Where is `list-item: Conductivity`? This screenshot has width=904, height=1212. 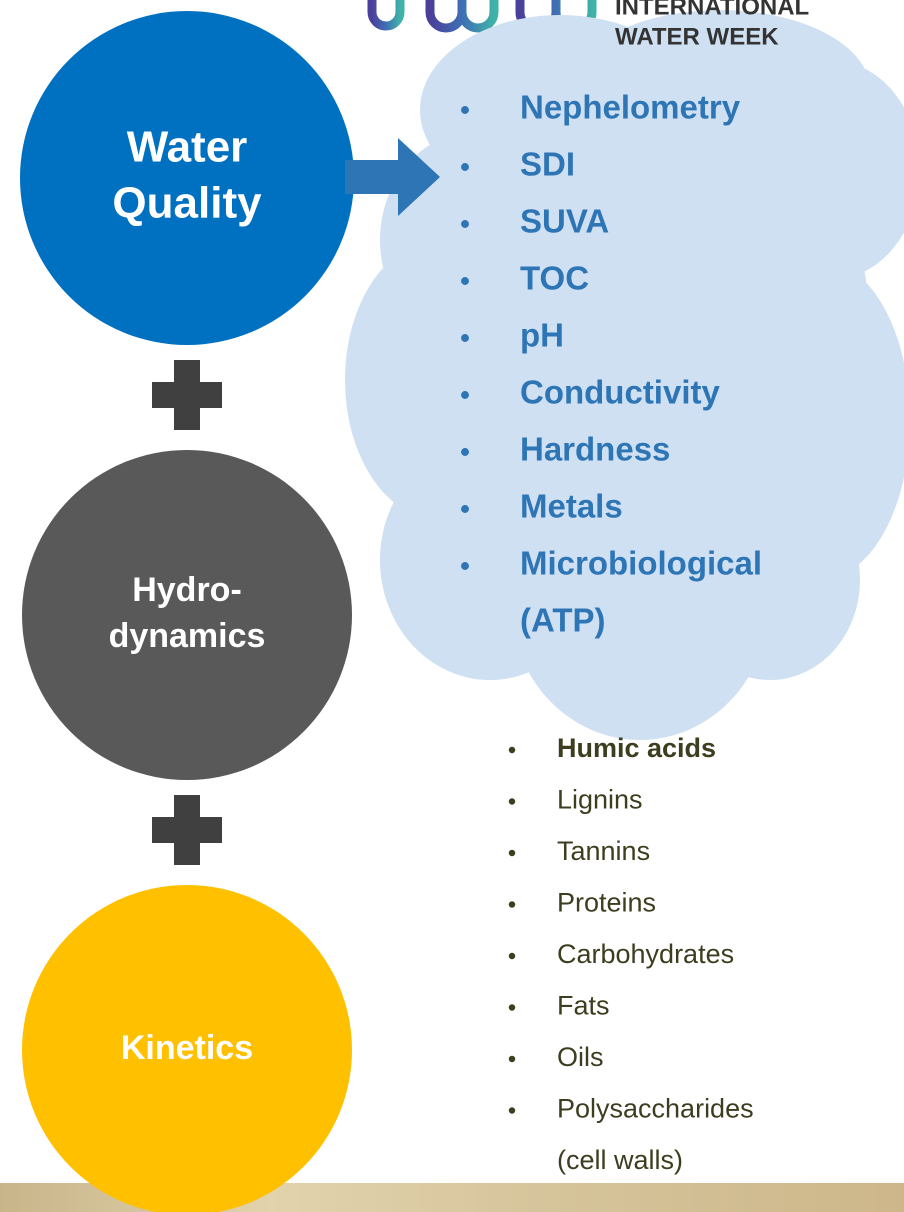 list-item: Conductivity is located at coordinates (620, 392).